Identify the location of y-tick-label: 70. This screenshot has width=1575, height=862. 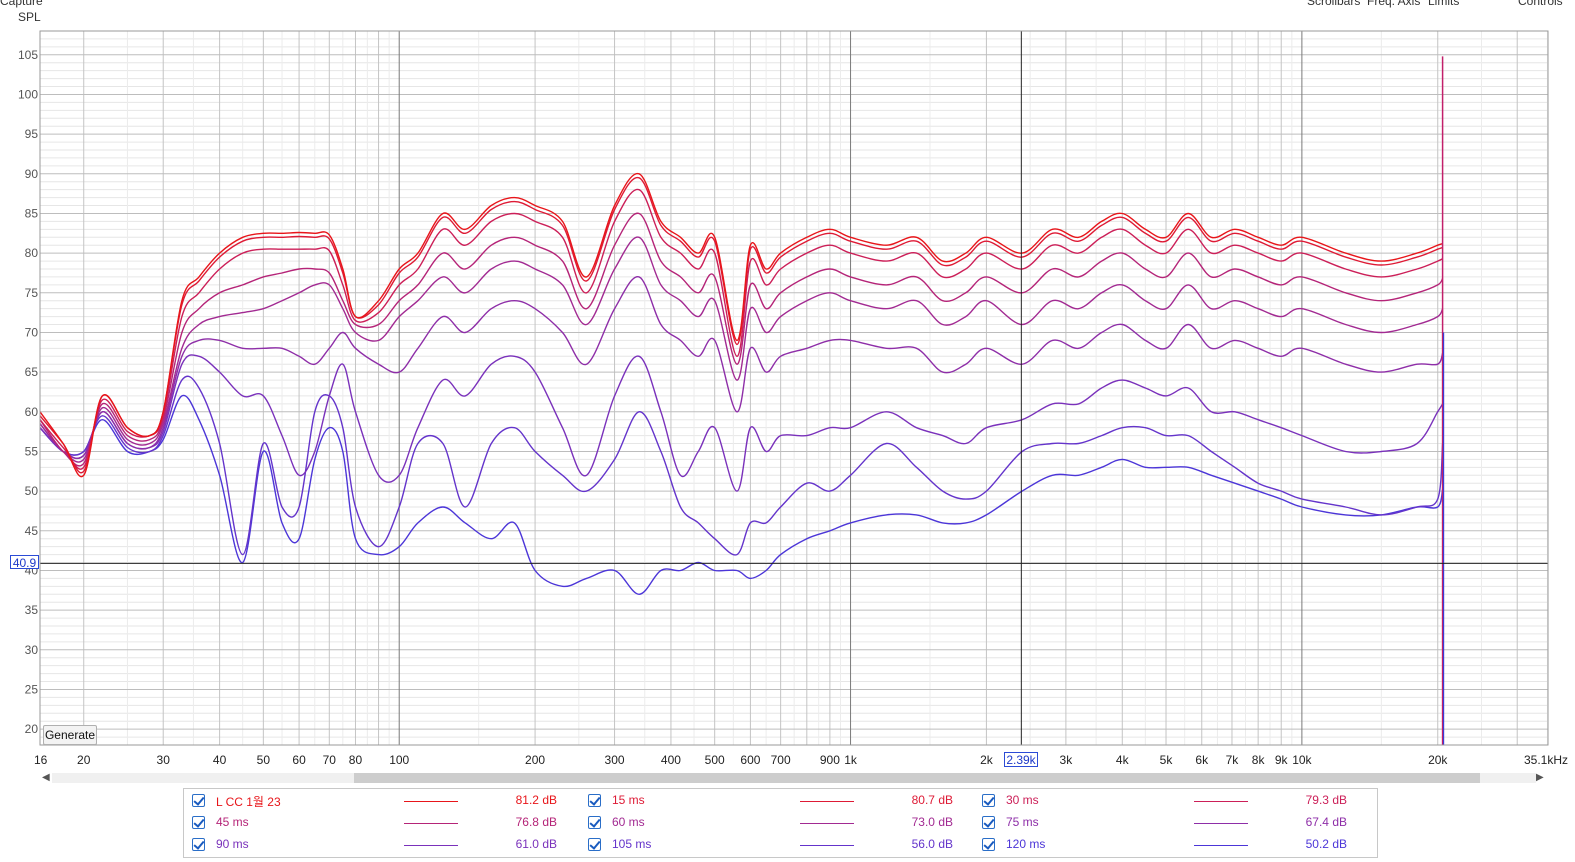
(32, 332).